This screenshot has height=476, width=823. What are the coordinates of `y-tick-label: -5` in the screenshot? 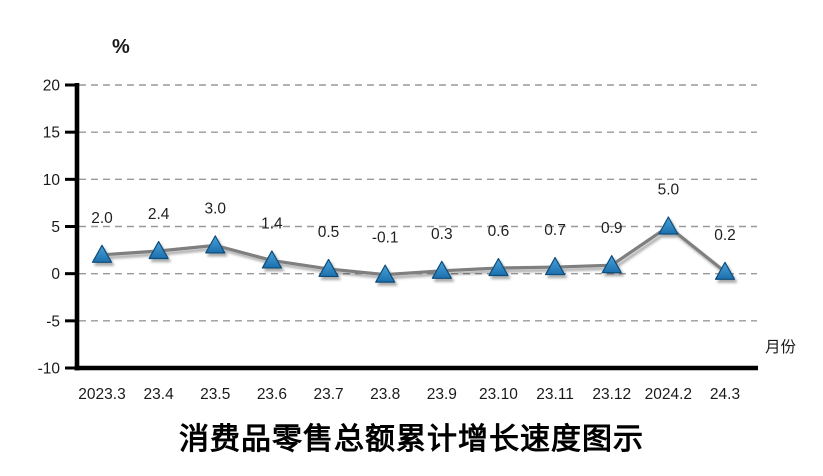 It's located at (53, 321).